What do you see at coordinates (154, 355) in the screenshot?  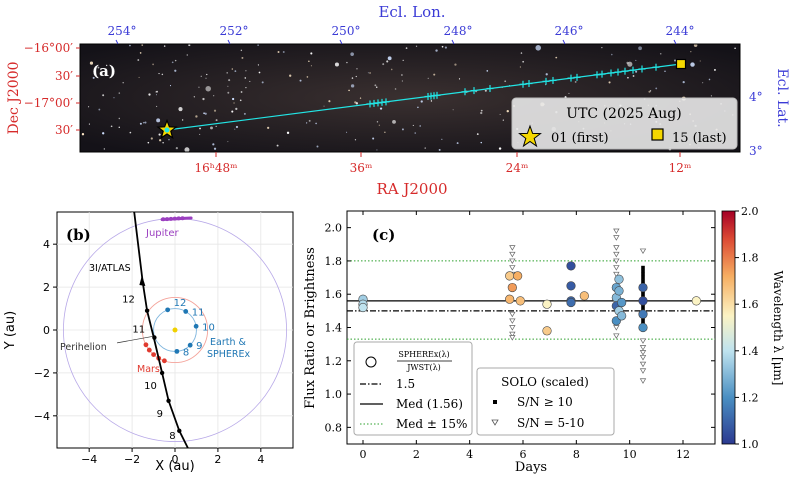 I see `mars-point` at bounding box center [154, 355].